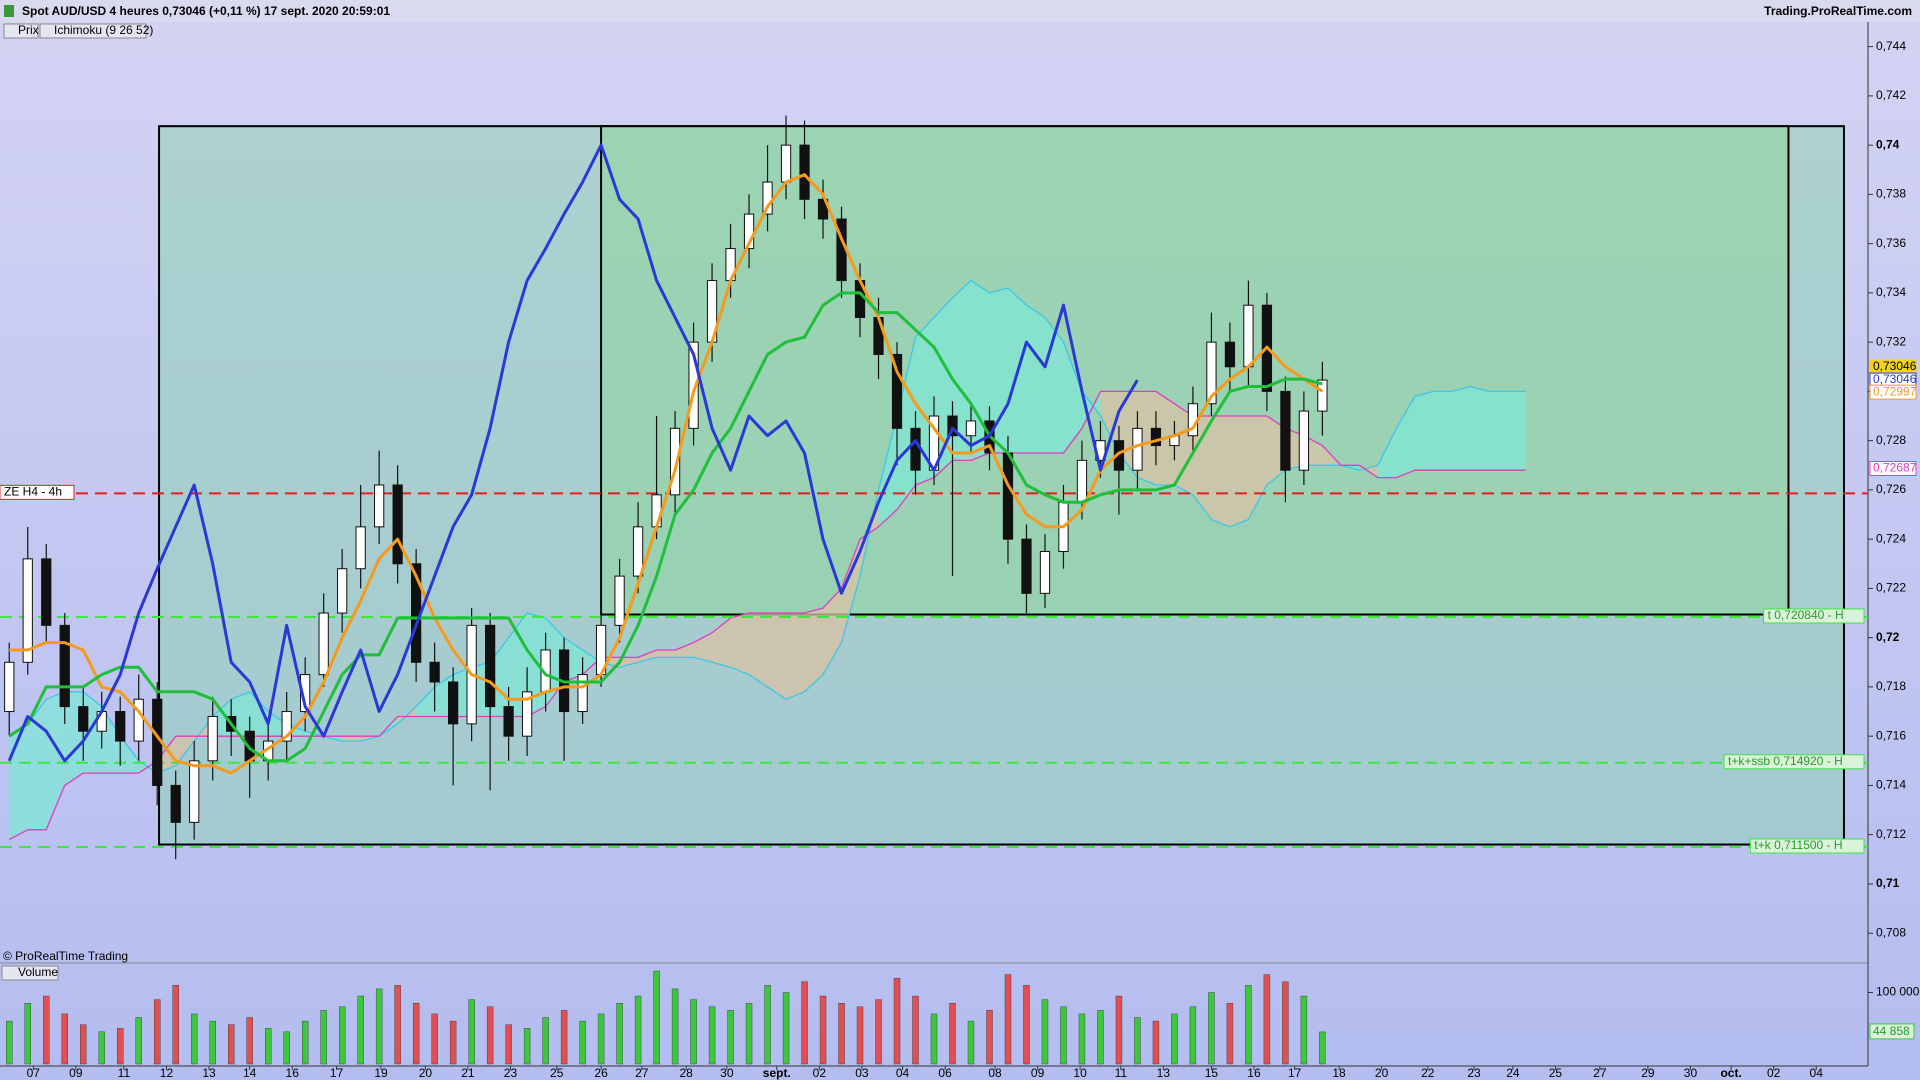 The width and height of the screenshot is (1920, 1080). Describe the element at coordinates (1474, 1073) in the screenshot. I see `x-tick-label: 23` at that location.